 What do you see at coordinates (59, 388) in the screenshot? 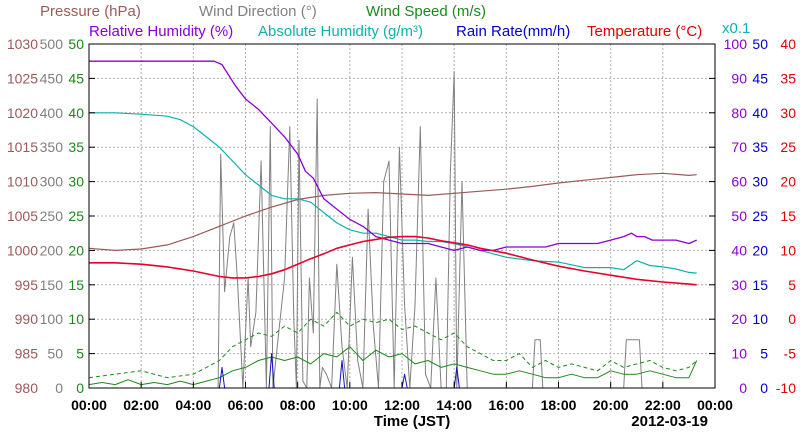
I see `wind-direction-tick-label: 0` at bounding box center [59, 388].